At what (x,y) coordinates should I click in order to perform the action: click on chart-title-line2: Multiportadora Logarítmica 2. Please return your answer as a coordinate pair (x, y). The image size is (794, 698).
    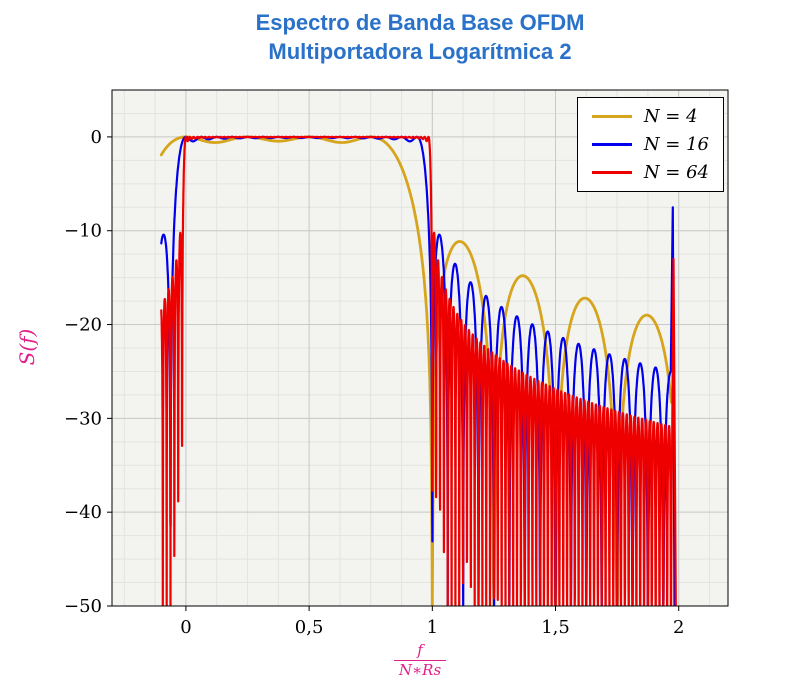
    Looking at the image, I should click on (420, 52).